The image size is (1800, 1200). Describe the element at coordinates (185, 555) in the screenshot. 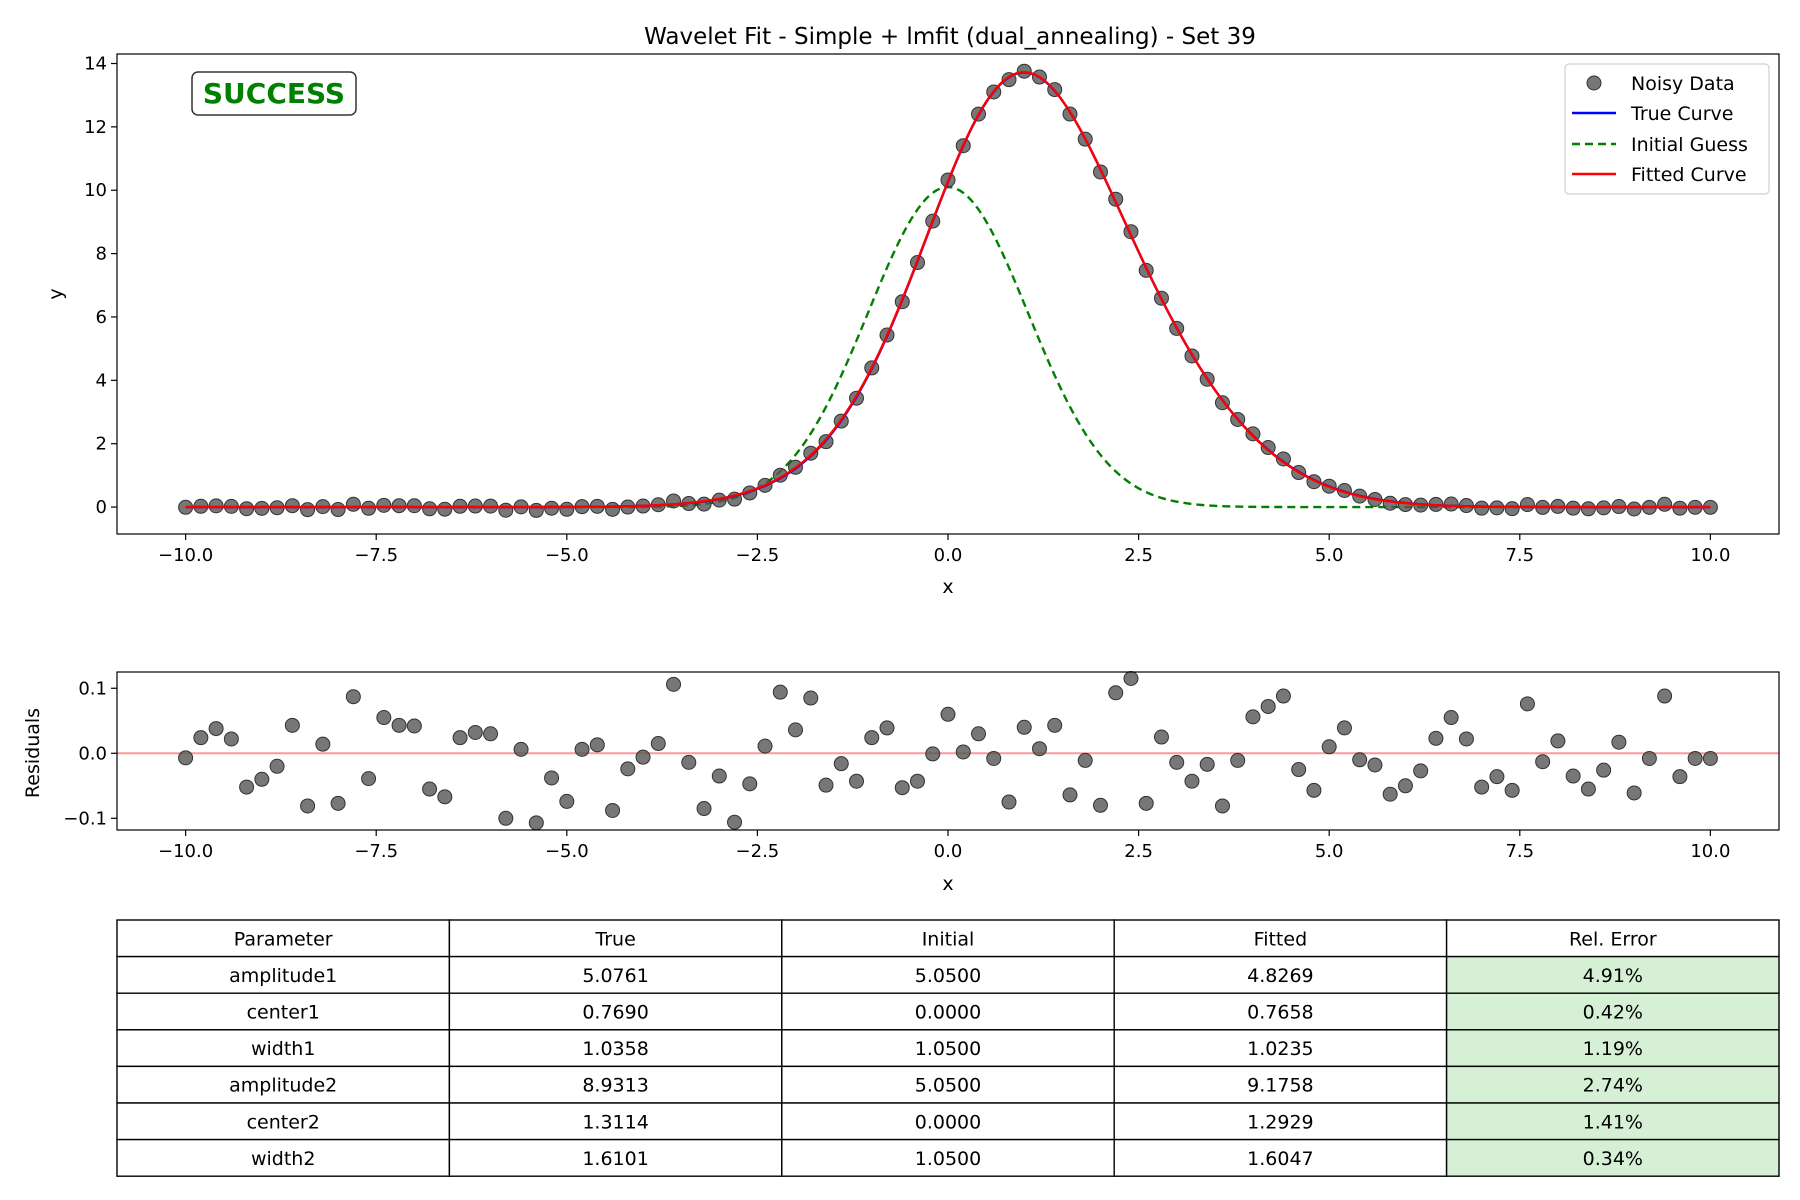

I see `main-x-tick-label: −10.0` at that location.